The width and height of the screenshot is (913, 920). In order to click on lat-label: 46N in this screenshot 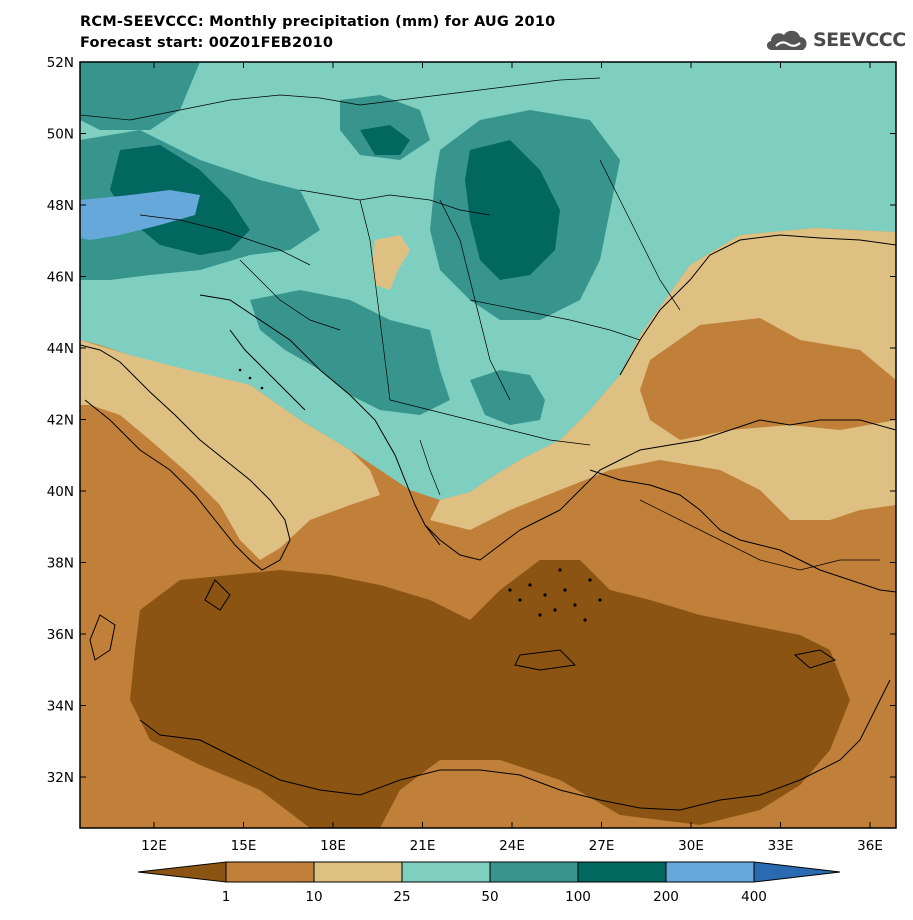, I will do `click(60, 278)`.